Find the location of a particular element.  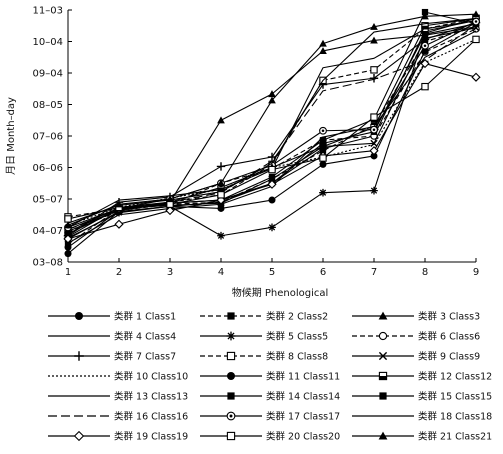

legend-label-1: 类群 1 Class1 is located at coordinates (145, 317).